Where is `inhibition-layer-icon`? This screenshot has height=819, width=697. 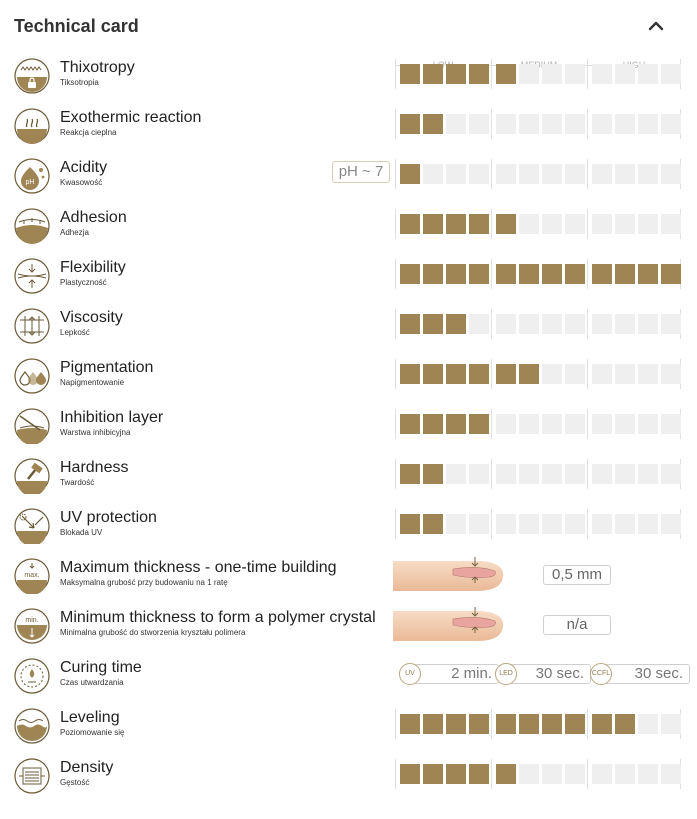
inhibition-layer-icon is located at coordinates (32, 426).